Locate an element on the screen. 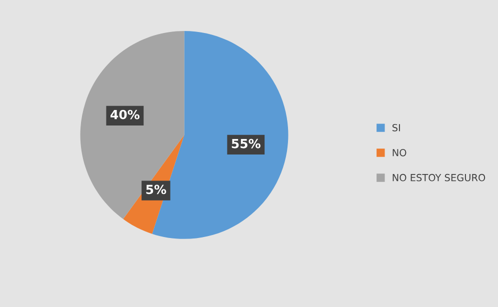  legend-label: SI is located at coordinates (396, 128).